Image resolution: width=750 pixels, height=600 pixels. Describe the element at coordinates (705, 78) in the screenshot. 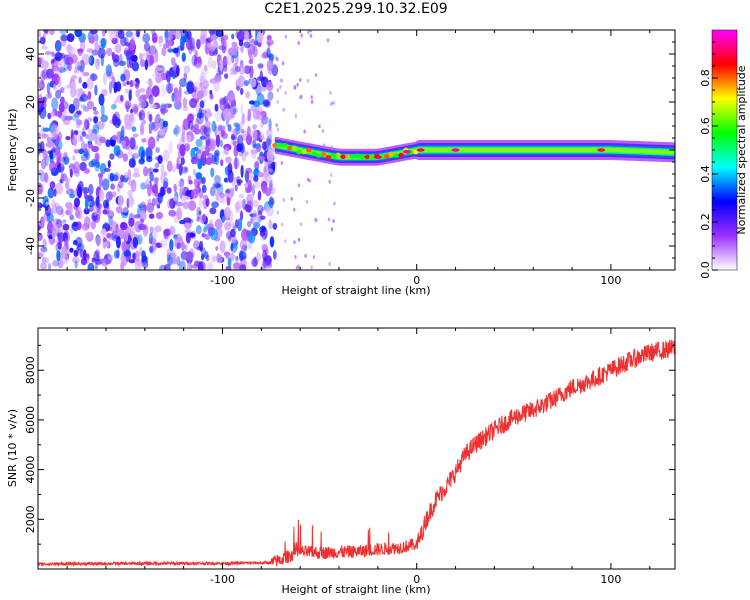

I see `colorbar-tick-label: 0.8` at that location.